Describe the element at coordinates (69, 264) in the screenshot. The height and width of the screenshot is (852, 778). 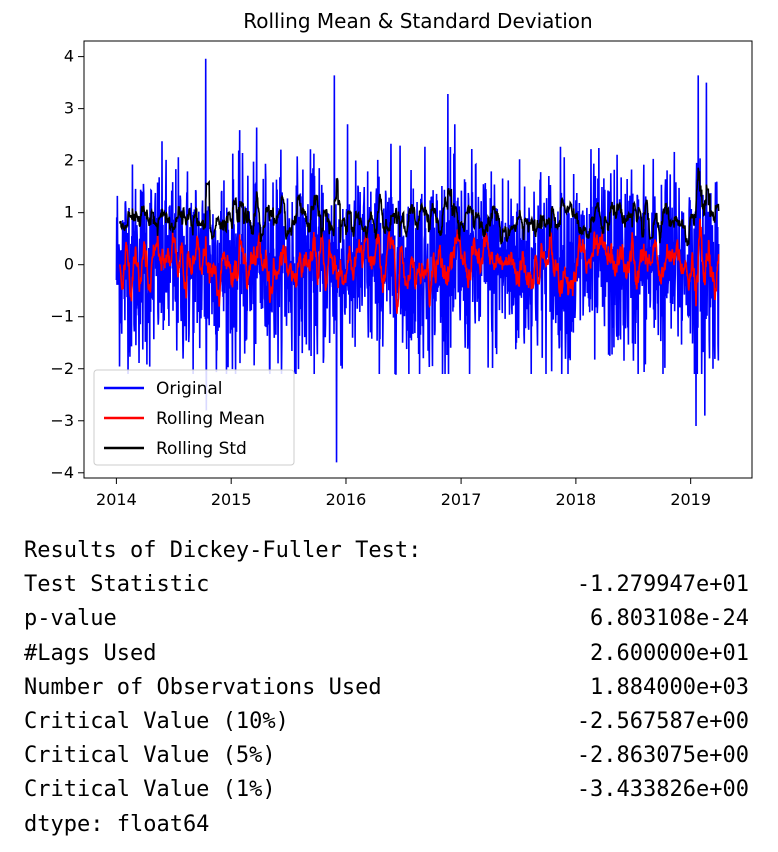
I see `y-tick-label: 0` at that location.